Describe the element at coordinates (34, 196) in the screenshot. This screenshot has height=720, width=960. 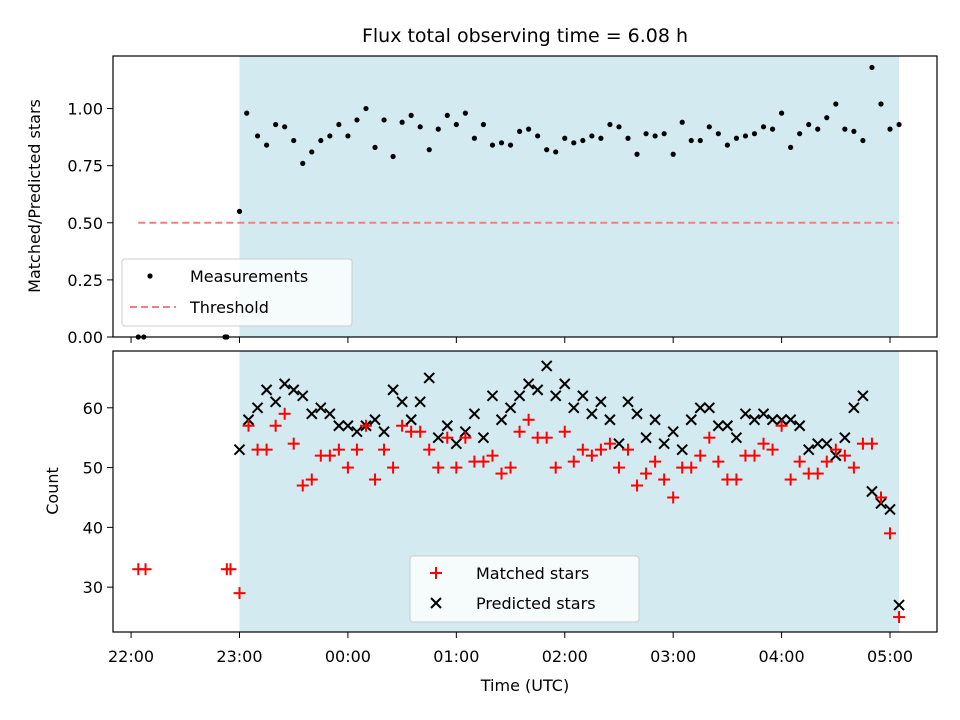
I see `top-y-axis-label: Matched/Predicted stars` at that location.